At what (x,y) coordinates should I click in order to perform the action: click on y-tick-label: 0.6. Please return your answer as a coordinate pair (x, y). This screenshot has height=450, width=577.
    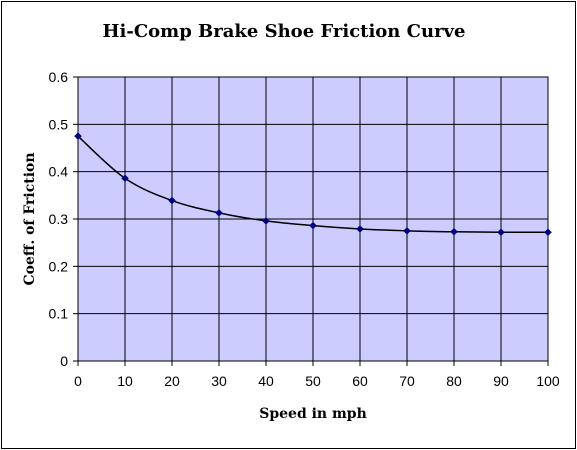
    Looking at the image, I should click on (59, 77).